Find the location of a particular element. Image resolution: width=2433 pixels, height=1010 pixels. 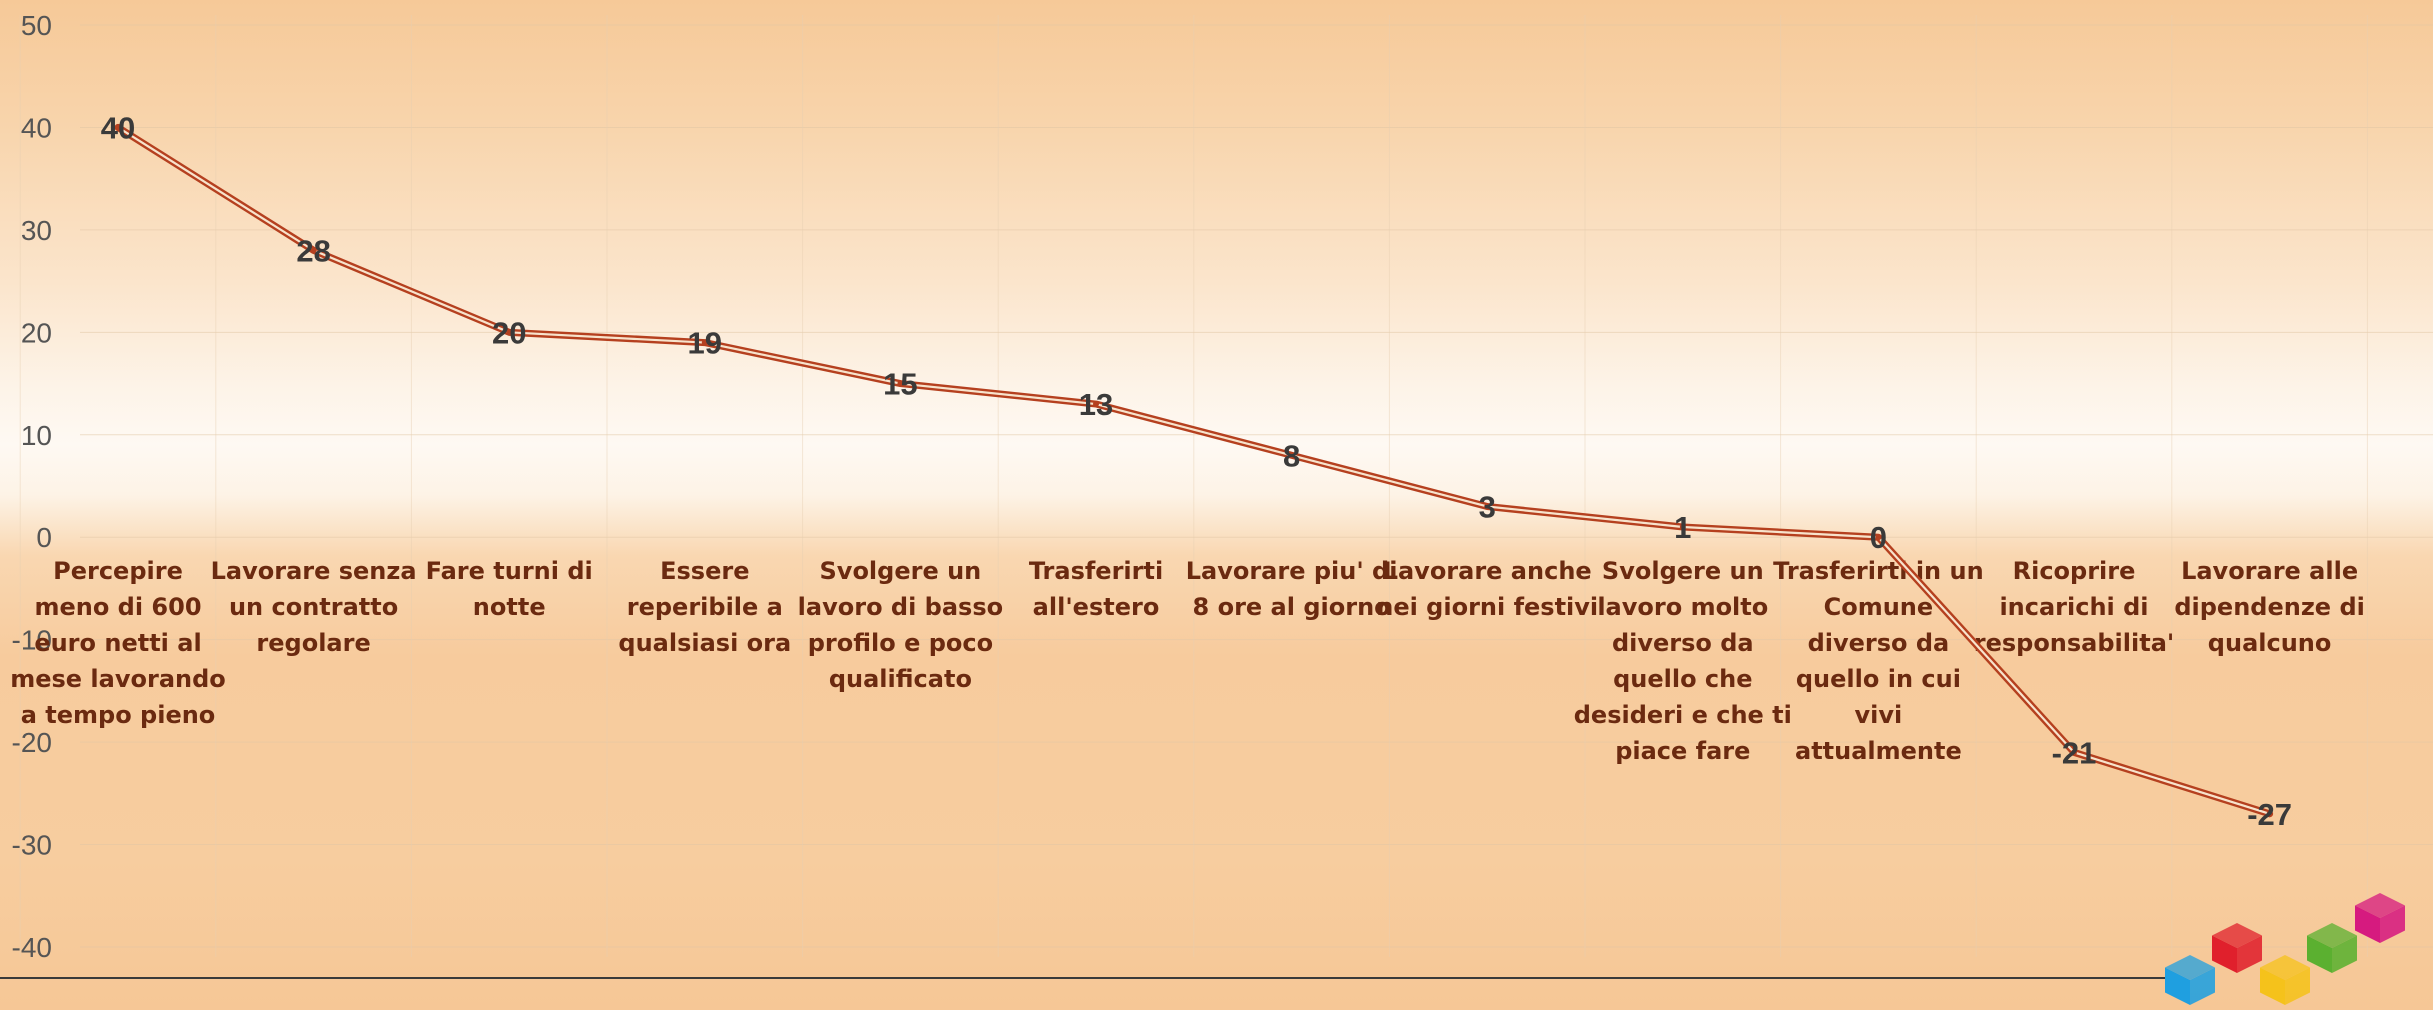

data-label: 1 is located at coordinates (1682, 527).